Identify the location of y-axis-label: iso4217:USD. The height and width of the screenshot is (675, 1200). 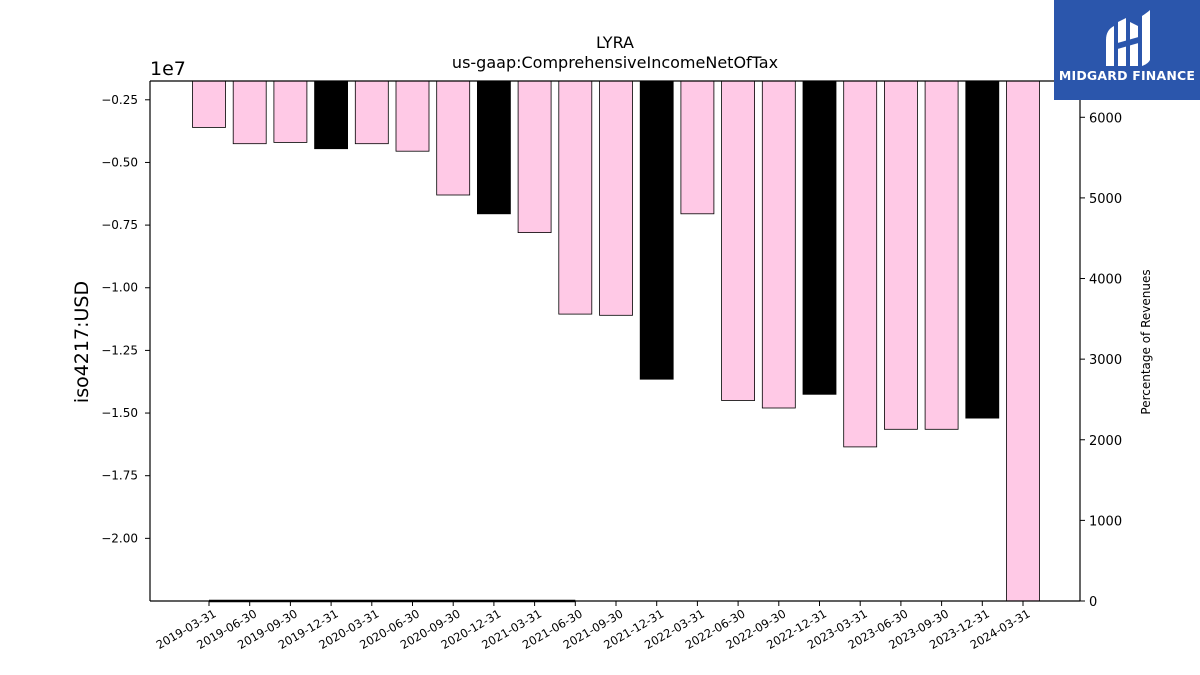
(82, 342).